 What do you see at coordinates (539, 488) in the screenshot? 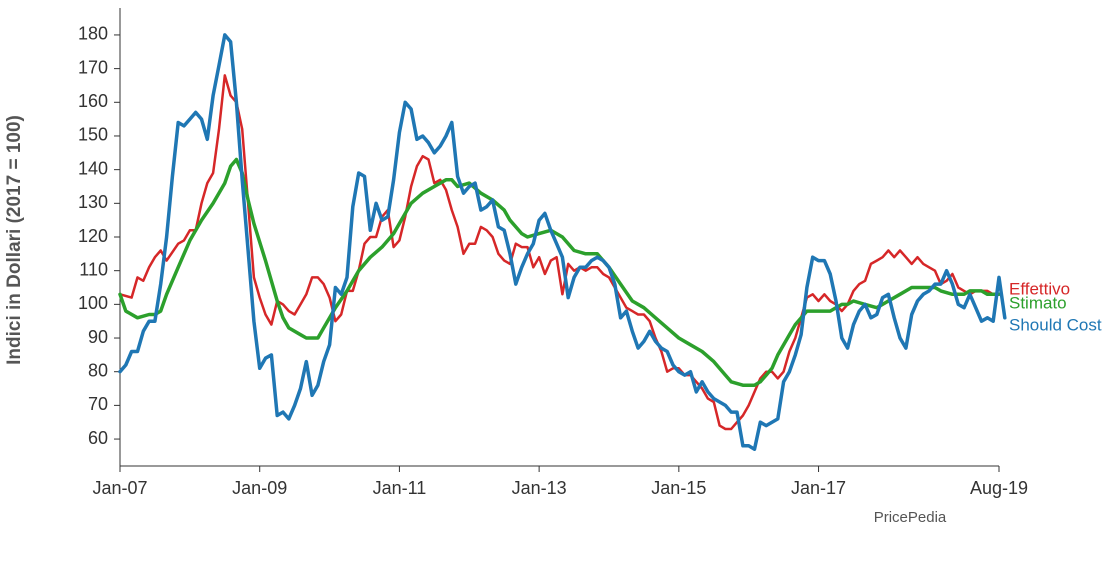
I see `x-tick-label: Jan-13` at bounding box center [539, 488].